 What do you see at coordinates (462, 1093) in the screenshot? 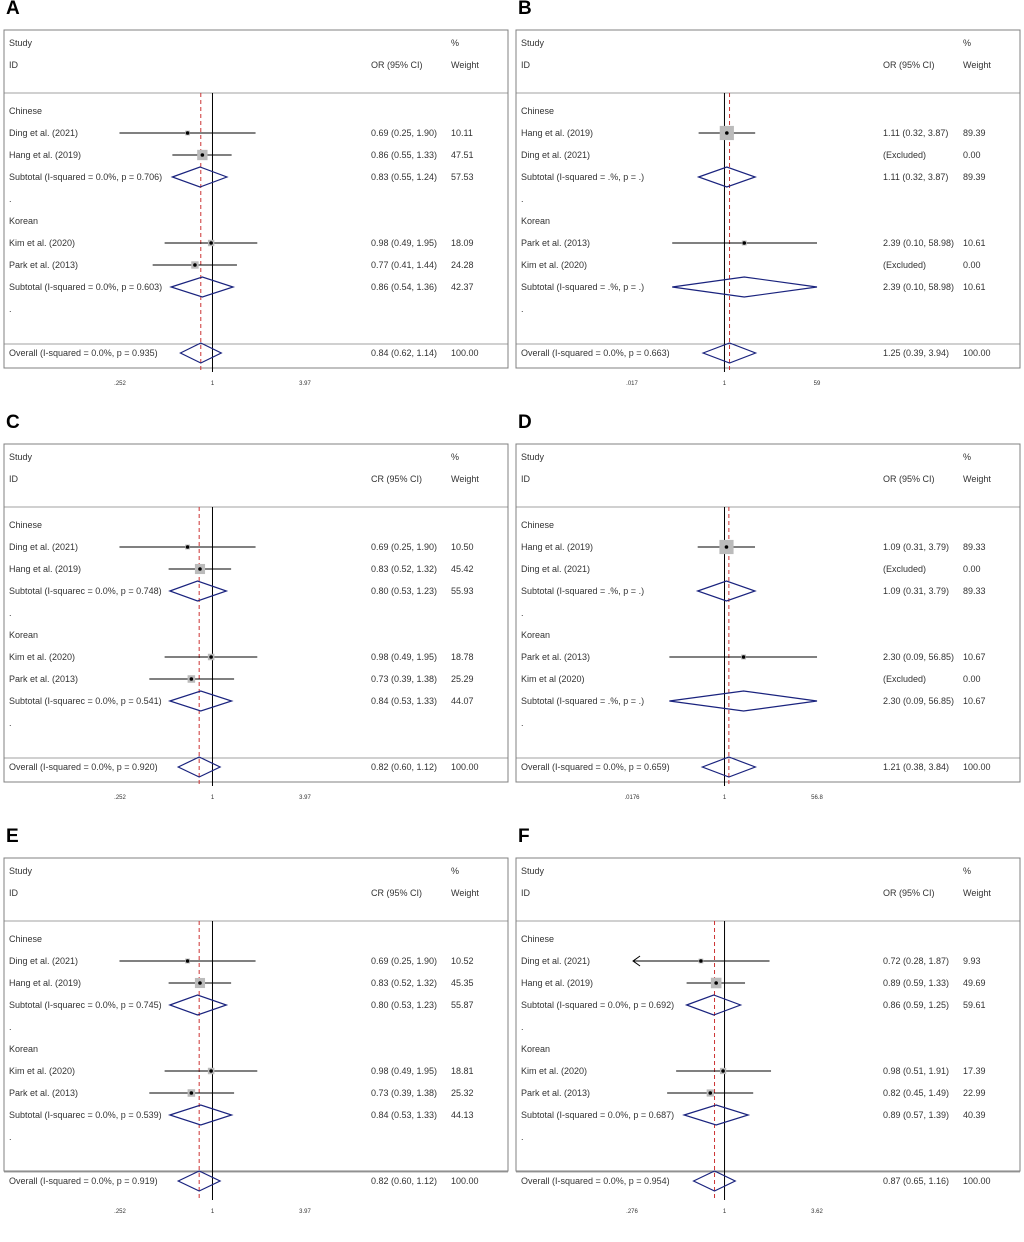
I see `weight-text: 25.32` at bounding box center [462, 1093].